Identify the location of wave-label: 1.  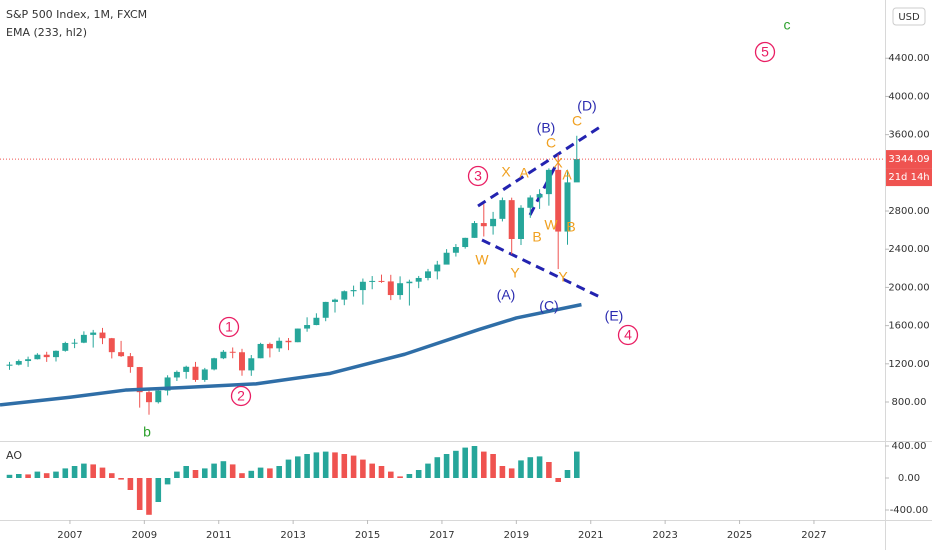
(229, 327).